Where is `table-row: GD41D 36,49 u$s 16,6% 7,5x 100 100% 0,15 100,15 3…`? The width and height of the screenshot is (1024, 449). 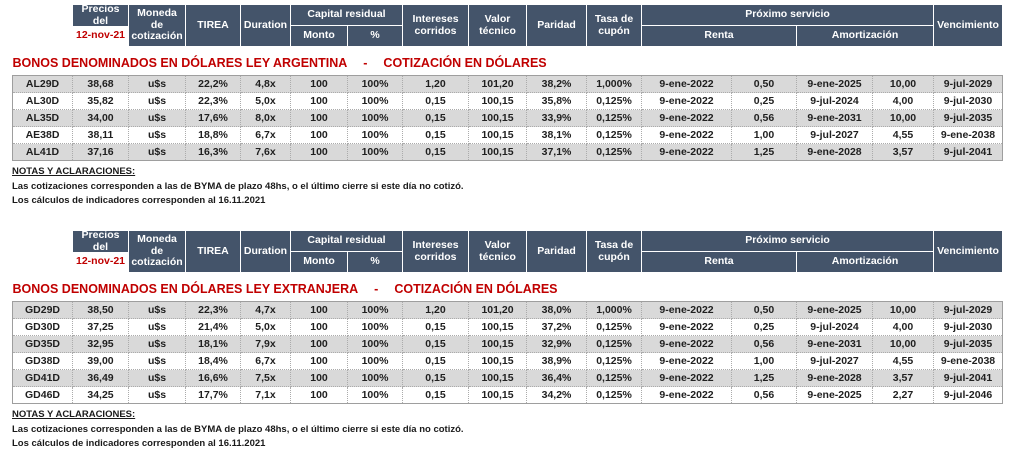
table-row: GD41D 36,49 u$s 16,6% 7,5x 100 100% 0,15 100,15 3… is located at coordinates (508, 378).